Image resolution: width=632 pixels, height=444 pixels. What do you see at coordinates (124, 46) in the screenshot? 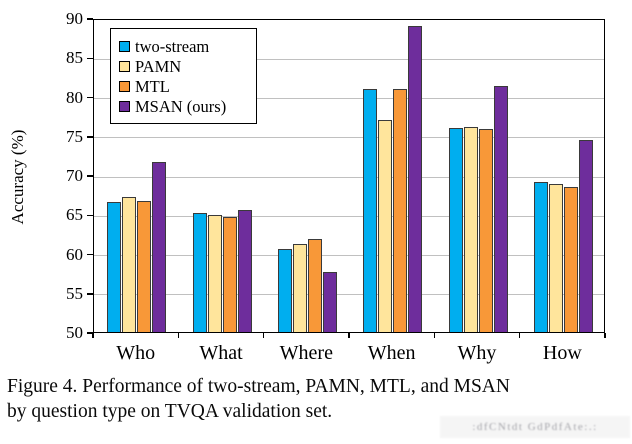
I see `two-stream-swatch-icon` at bounding box center [124, 46].